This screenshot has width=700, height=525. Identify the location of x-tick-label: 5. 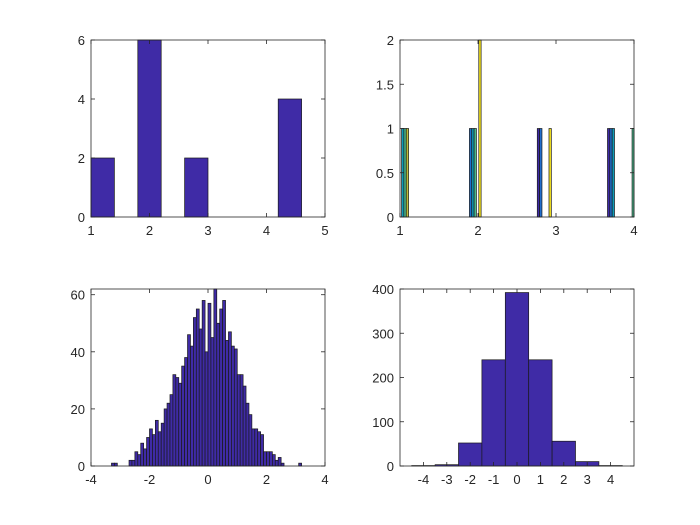
(324, 230).